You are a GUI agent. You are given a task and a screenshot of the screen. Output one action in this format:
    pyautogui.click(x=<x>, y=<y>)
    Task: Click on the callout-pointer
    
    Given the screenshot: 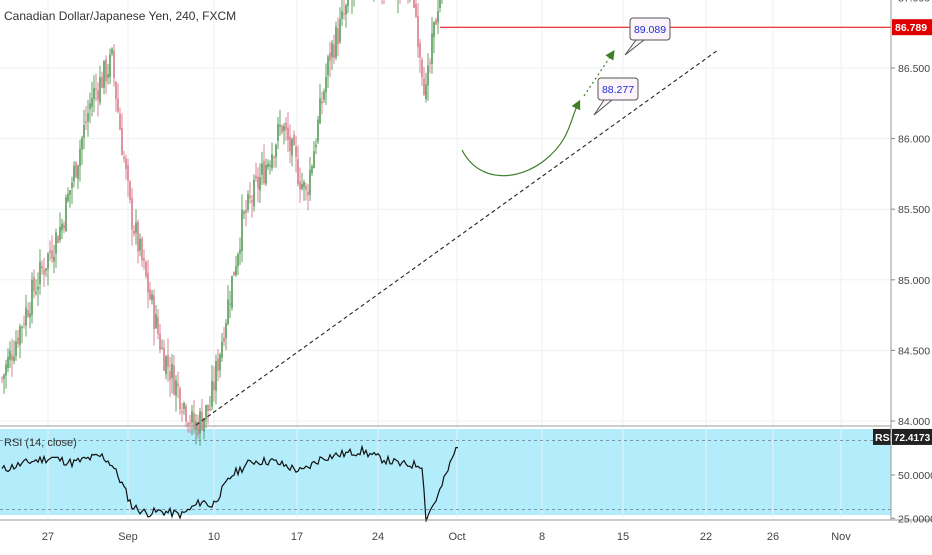 What is the action you would take?
    pyautogui.click(x=603, y=107)
    